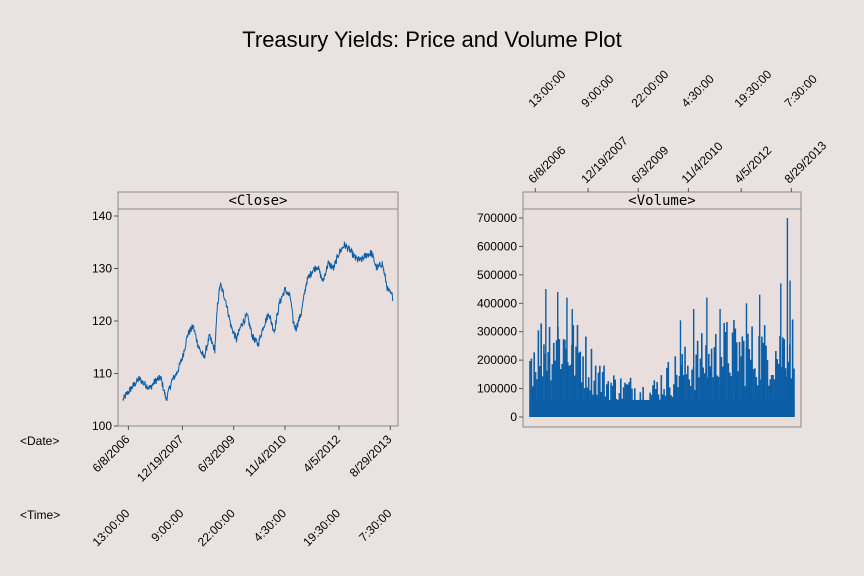 The width and height of the screenshot is (864, 576). What do you see at coordinates (257, 201) in the screenshot?
I see `panel-label: <Close>` at bounding box center [257, 201].